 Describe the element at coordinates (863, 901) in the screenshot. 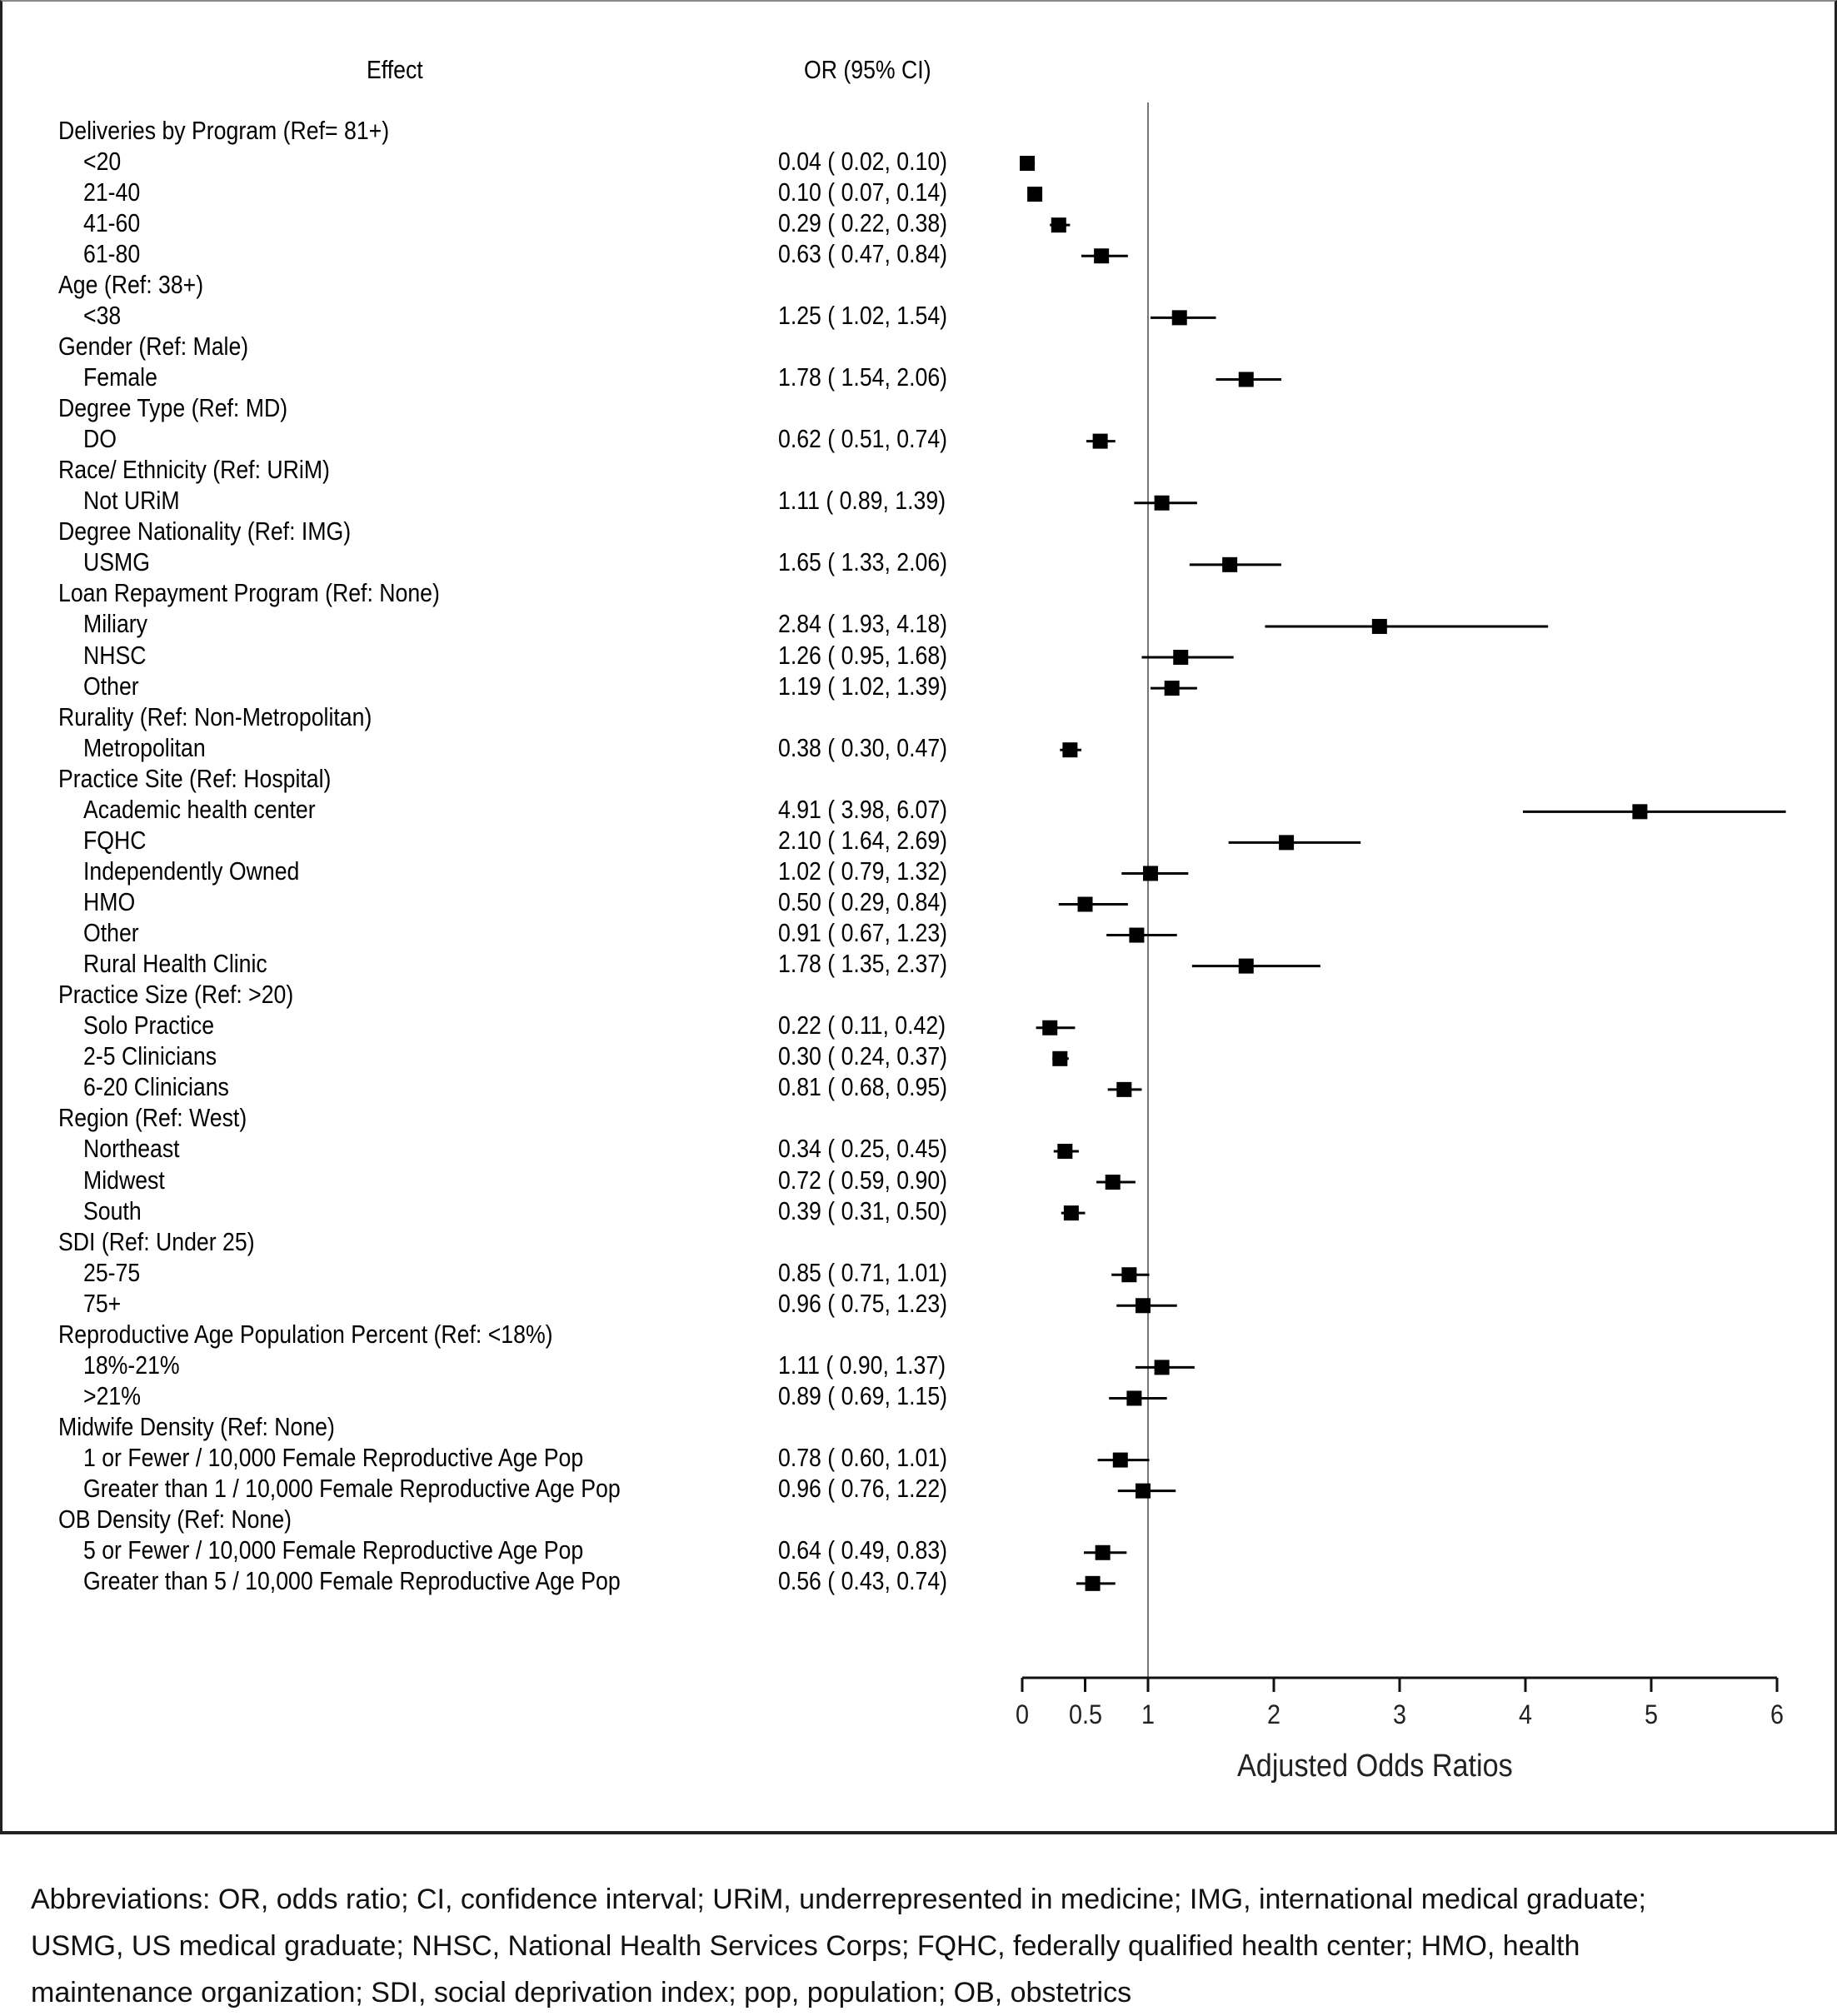

I see `or-value-label: 0.50 ( 0.29, 0.84)` at that location.